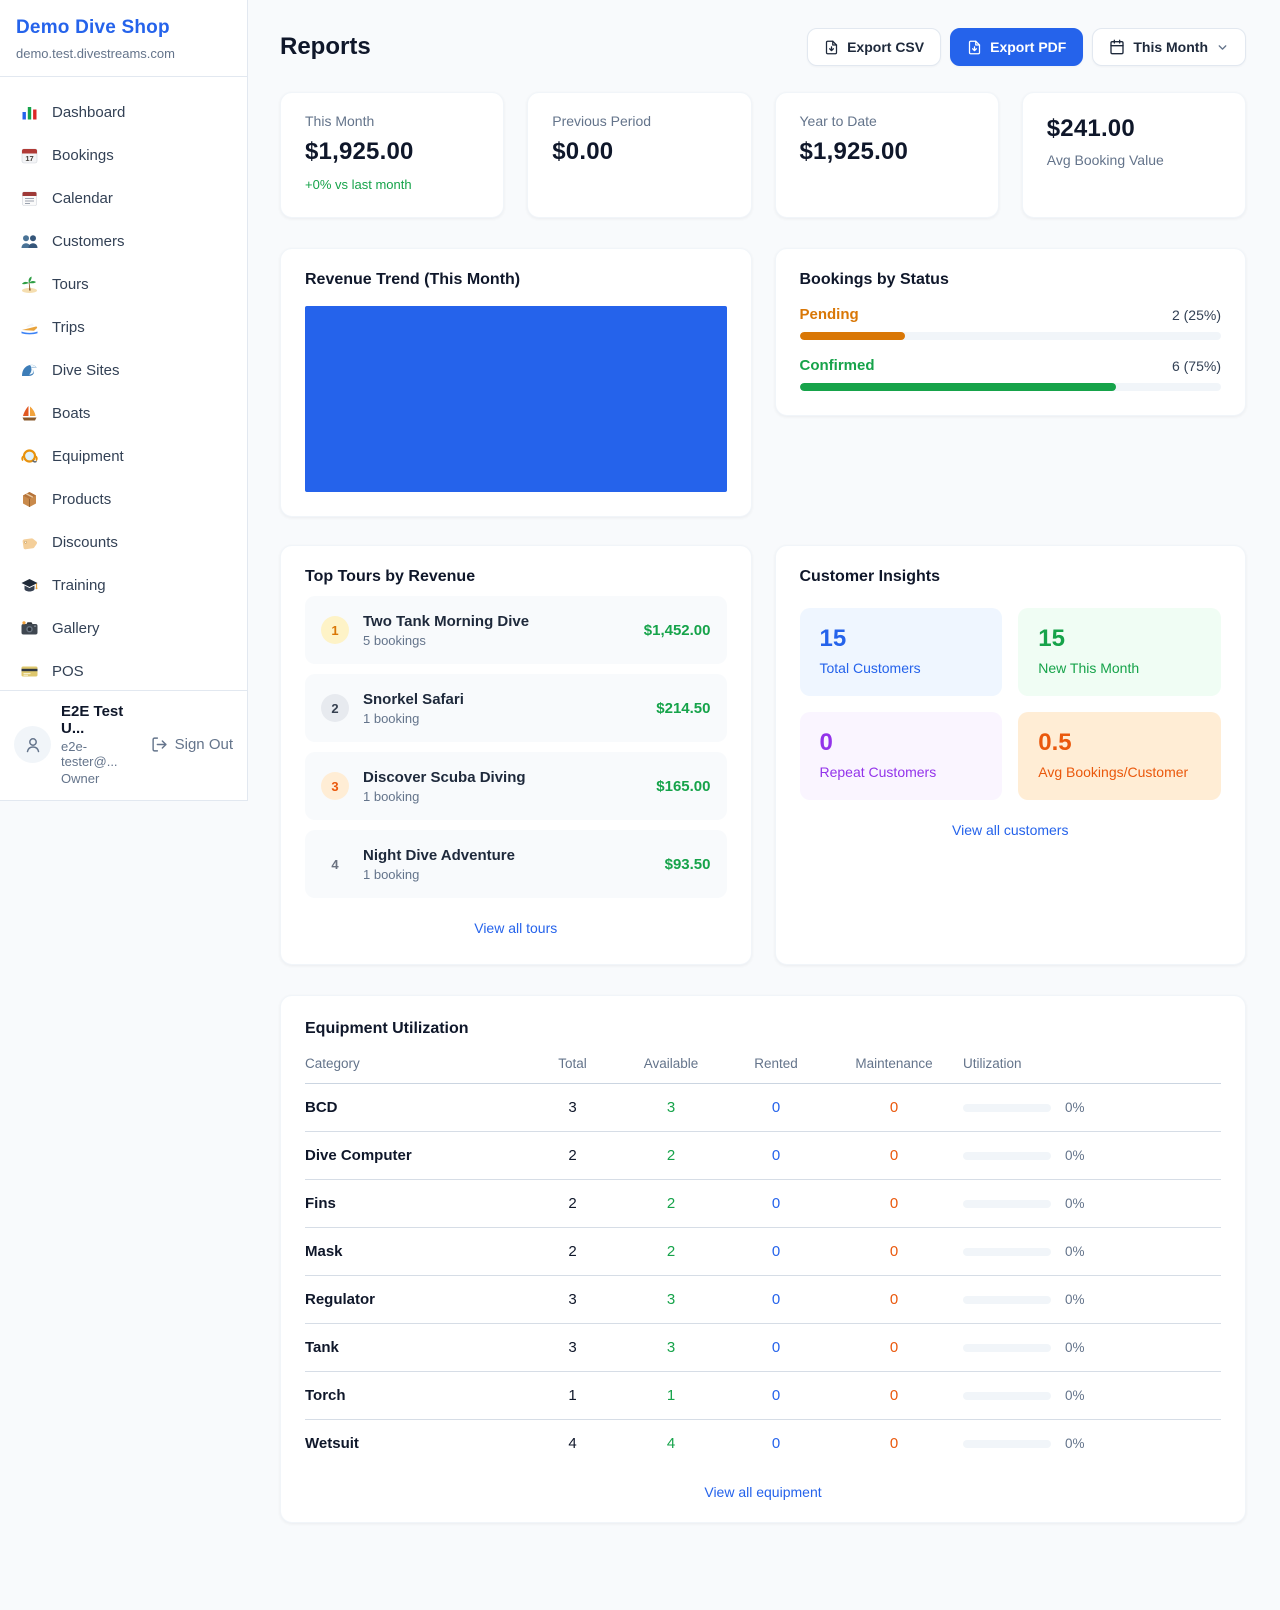 This screenshot has width=1280, height=1610. I want to click on sidebar-item-tours: Tours, so click(123, 284).